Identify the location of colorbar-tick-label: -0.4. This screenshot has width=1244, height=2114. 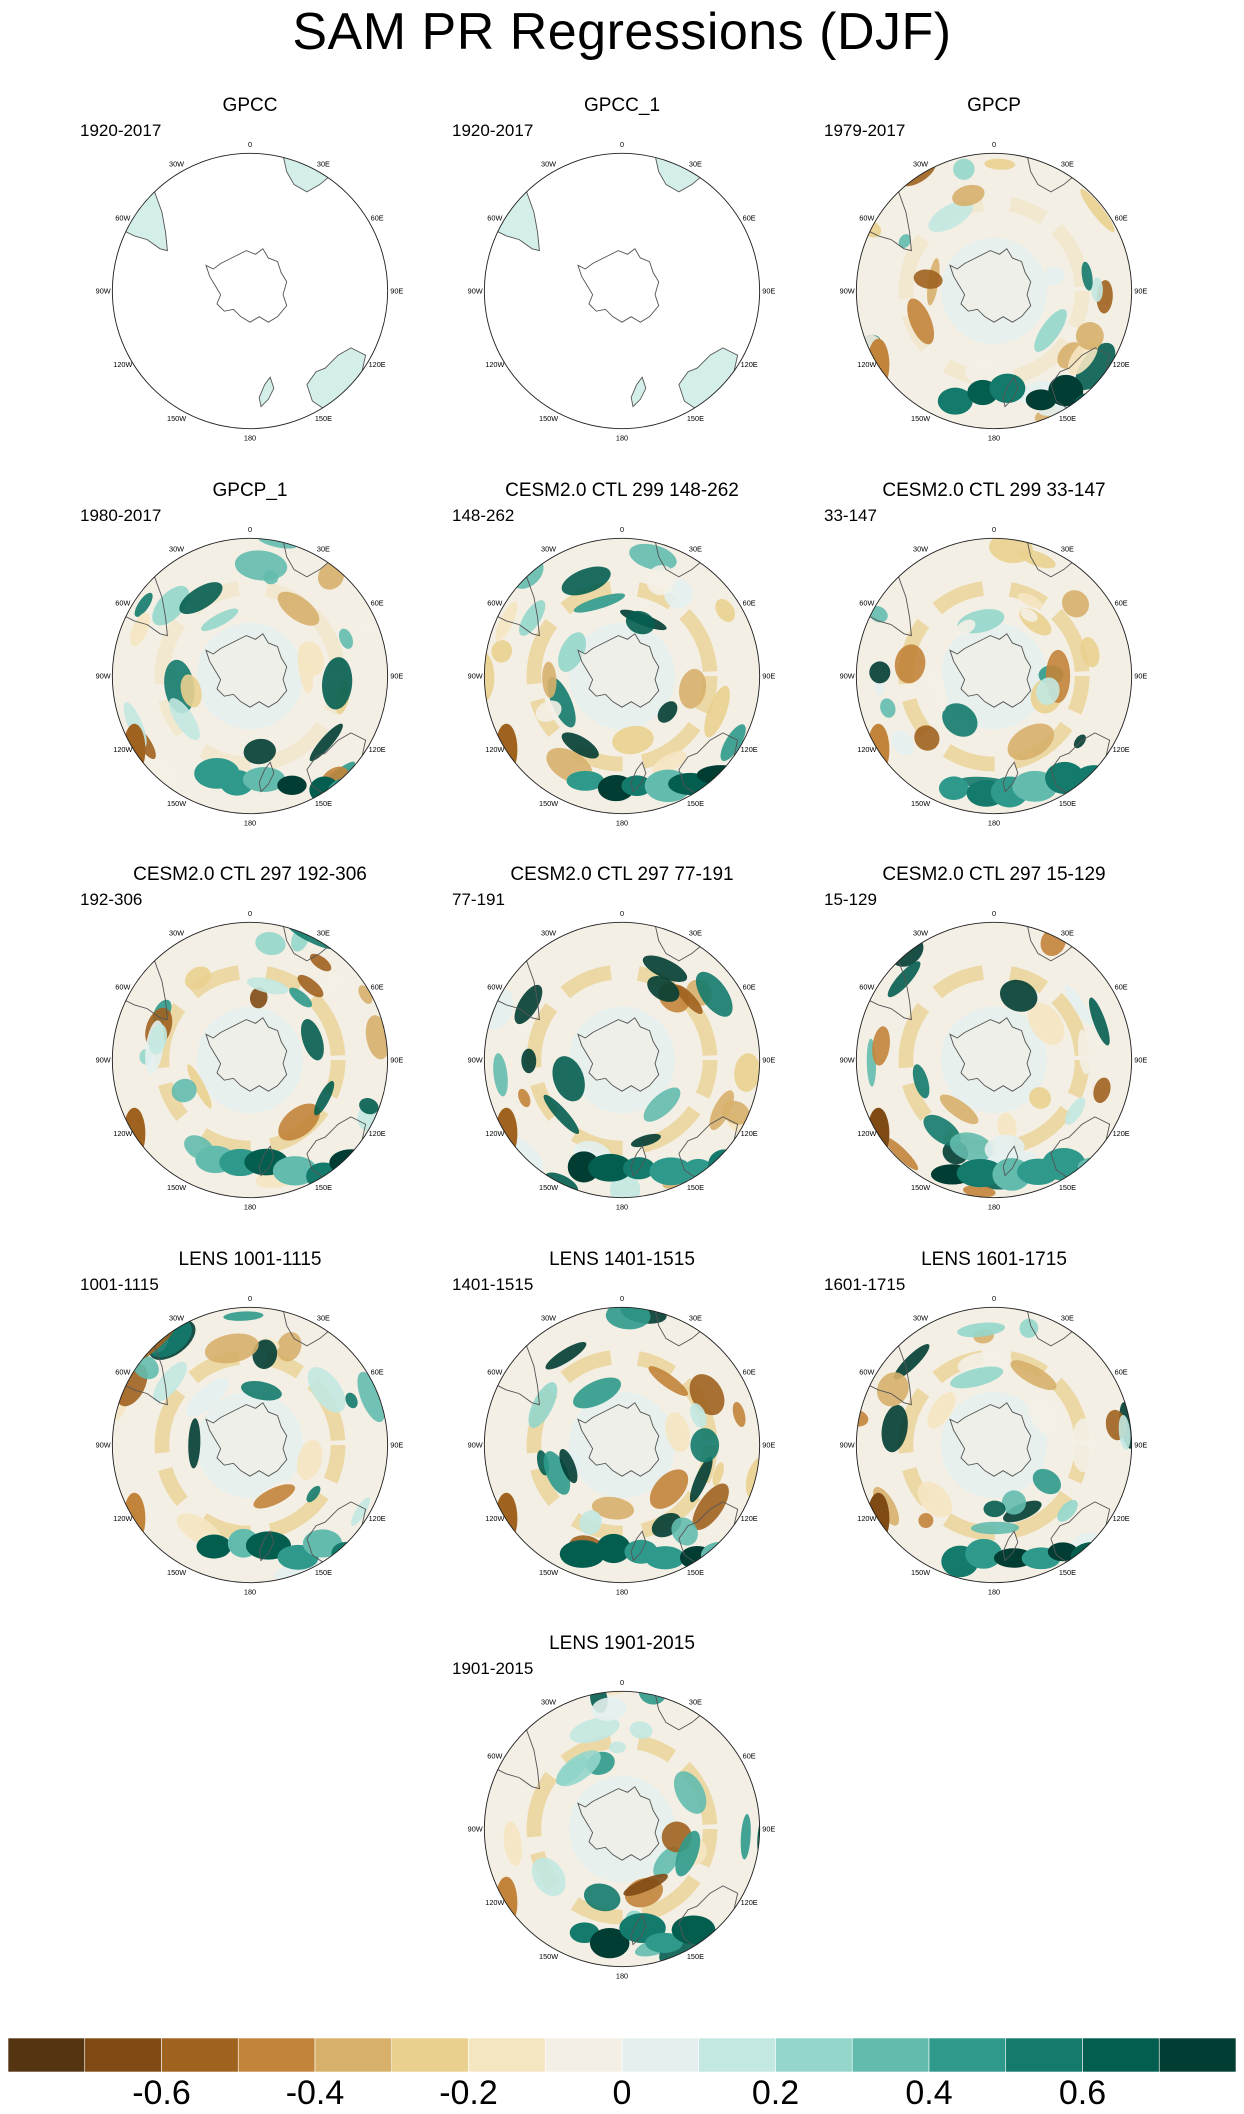
(315, 2093).